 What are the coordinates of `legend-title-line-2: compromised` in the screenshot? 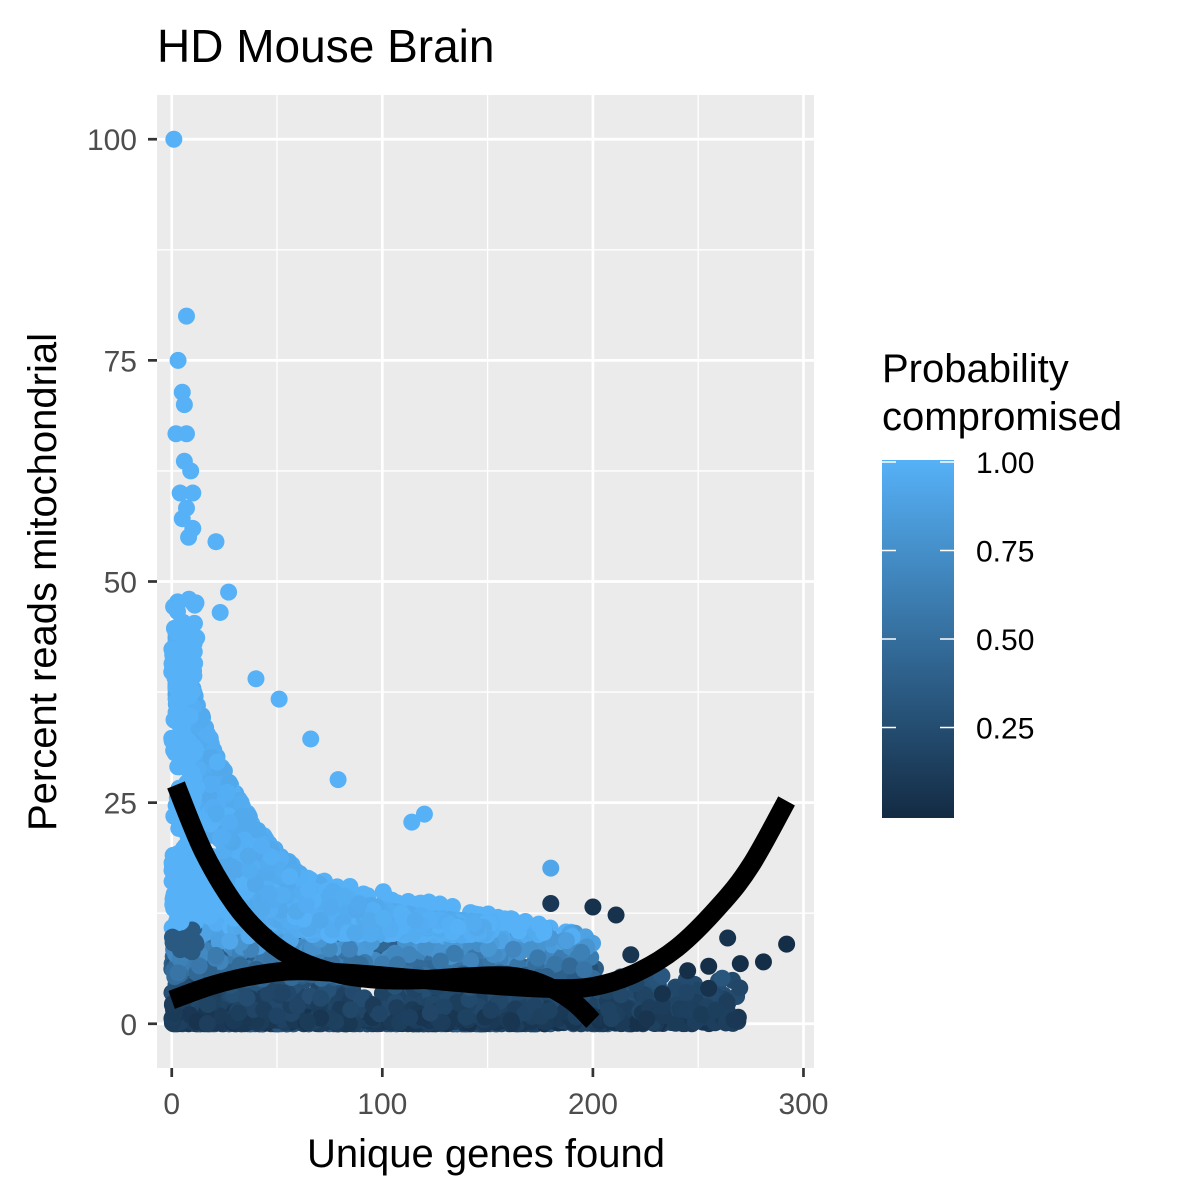 It's located at (1002, 417).